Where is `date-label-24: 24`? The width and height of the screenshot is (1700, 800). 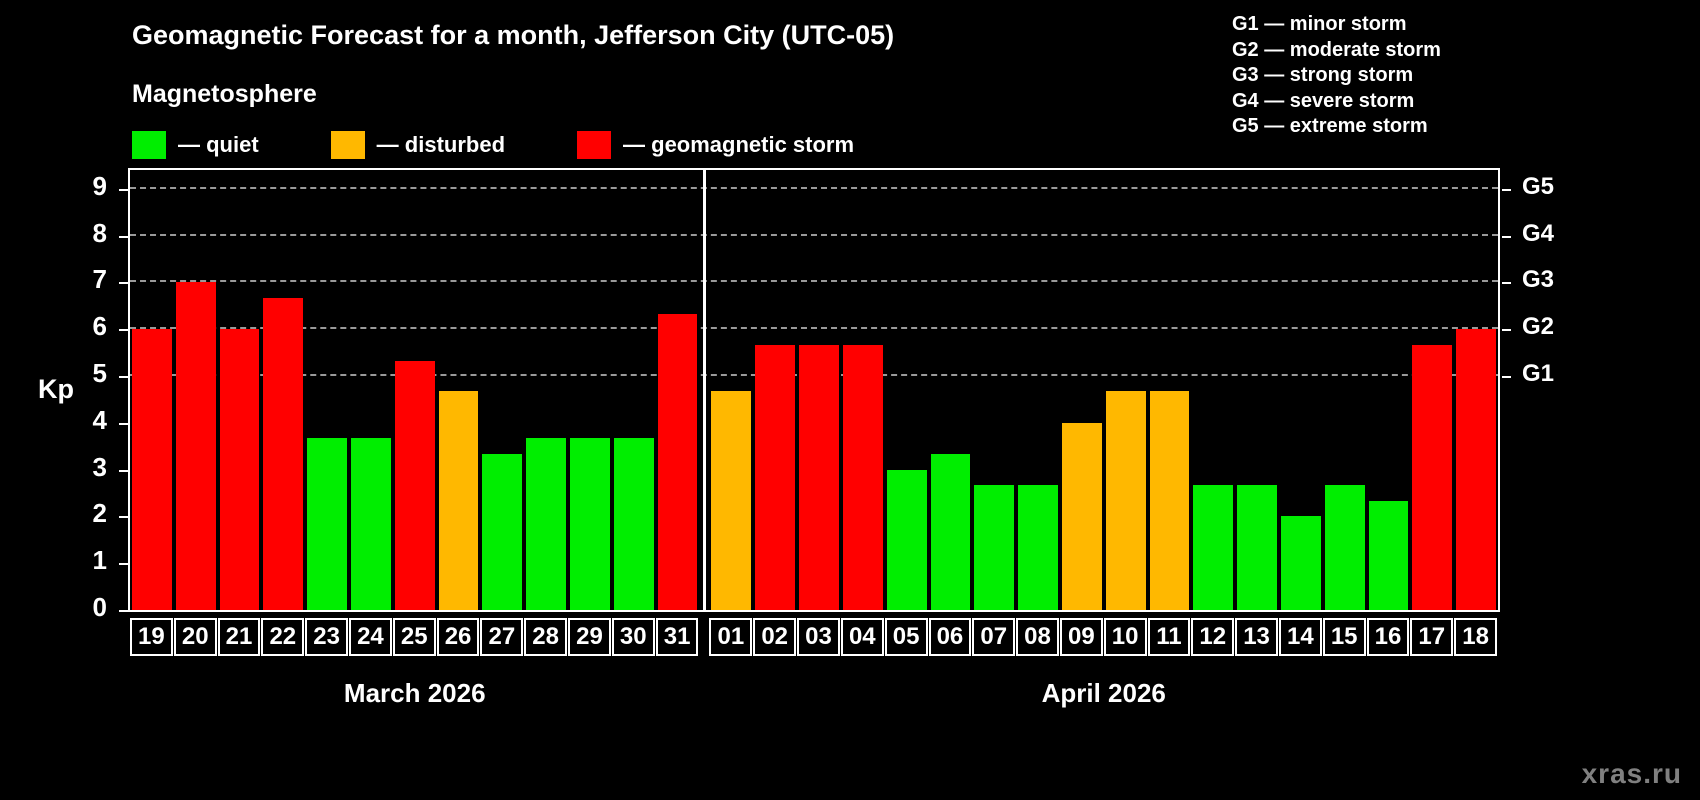 date-label-24: 24 is located at coordinates (370, 637).